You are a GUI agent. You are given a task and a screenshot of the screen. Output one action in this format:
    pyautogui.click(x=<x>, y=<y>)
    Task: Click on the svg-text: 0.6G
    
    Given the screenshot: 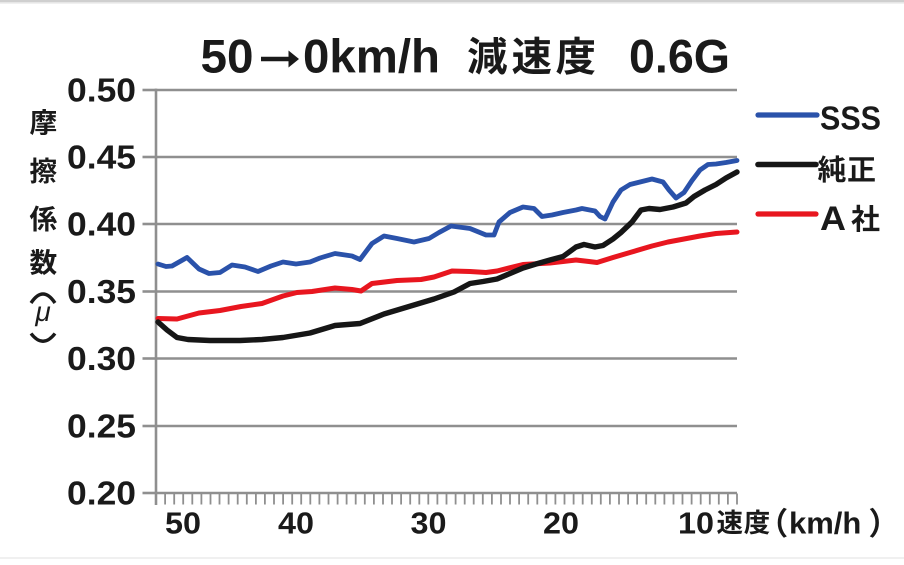 What is the action you would take?
    pyautogui.click(x=679, y=56)
    